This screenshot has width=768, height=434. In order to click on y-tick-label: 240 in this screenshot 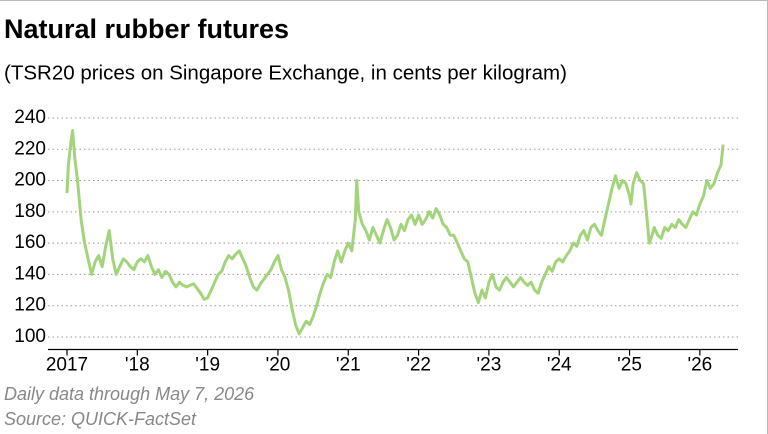, I will do `click(30, 117)`.